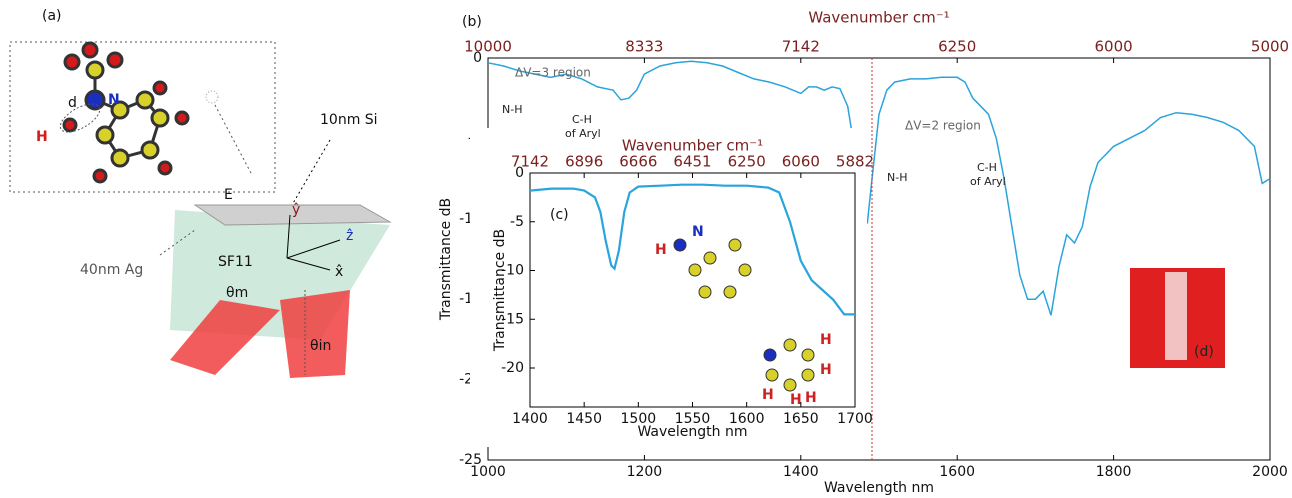 The height and width of the screenshot is (498, 1292). I want to click on slab, so click(292, 215).